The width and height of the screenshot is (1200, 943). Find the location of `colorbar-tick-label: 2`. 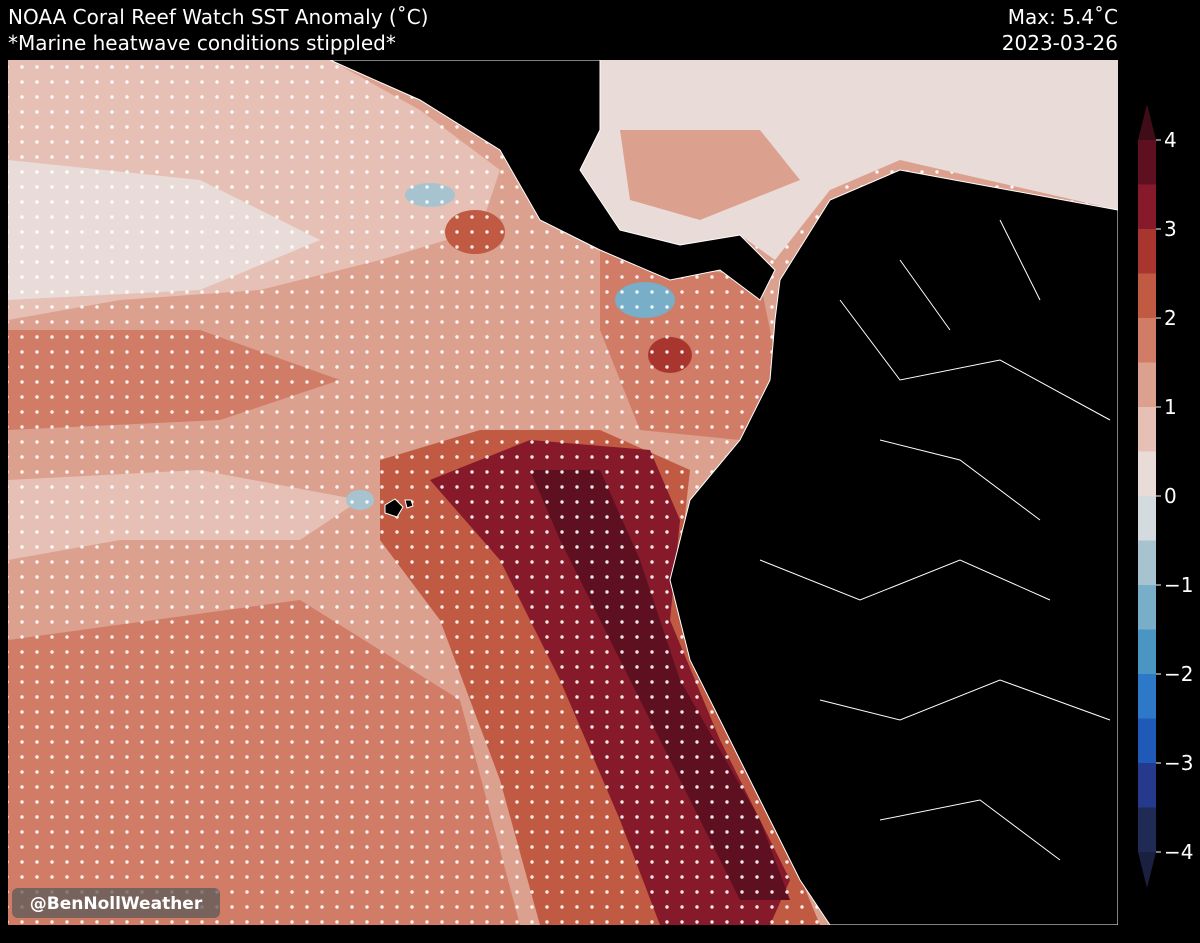

colorbar-tick-label: 2 is located at coordinates (1170, 318).